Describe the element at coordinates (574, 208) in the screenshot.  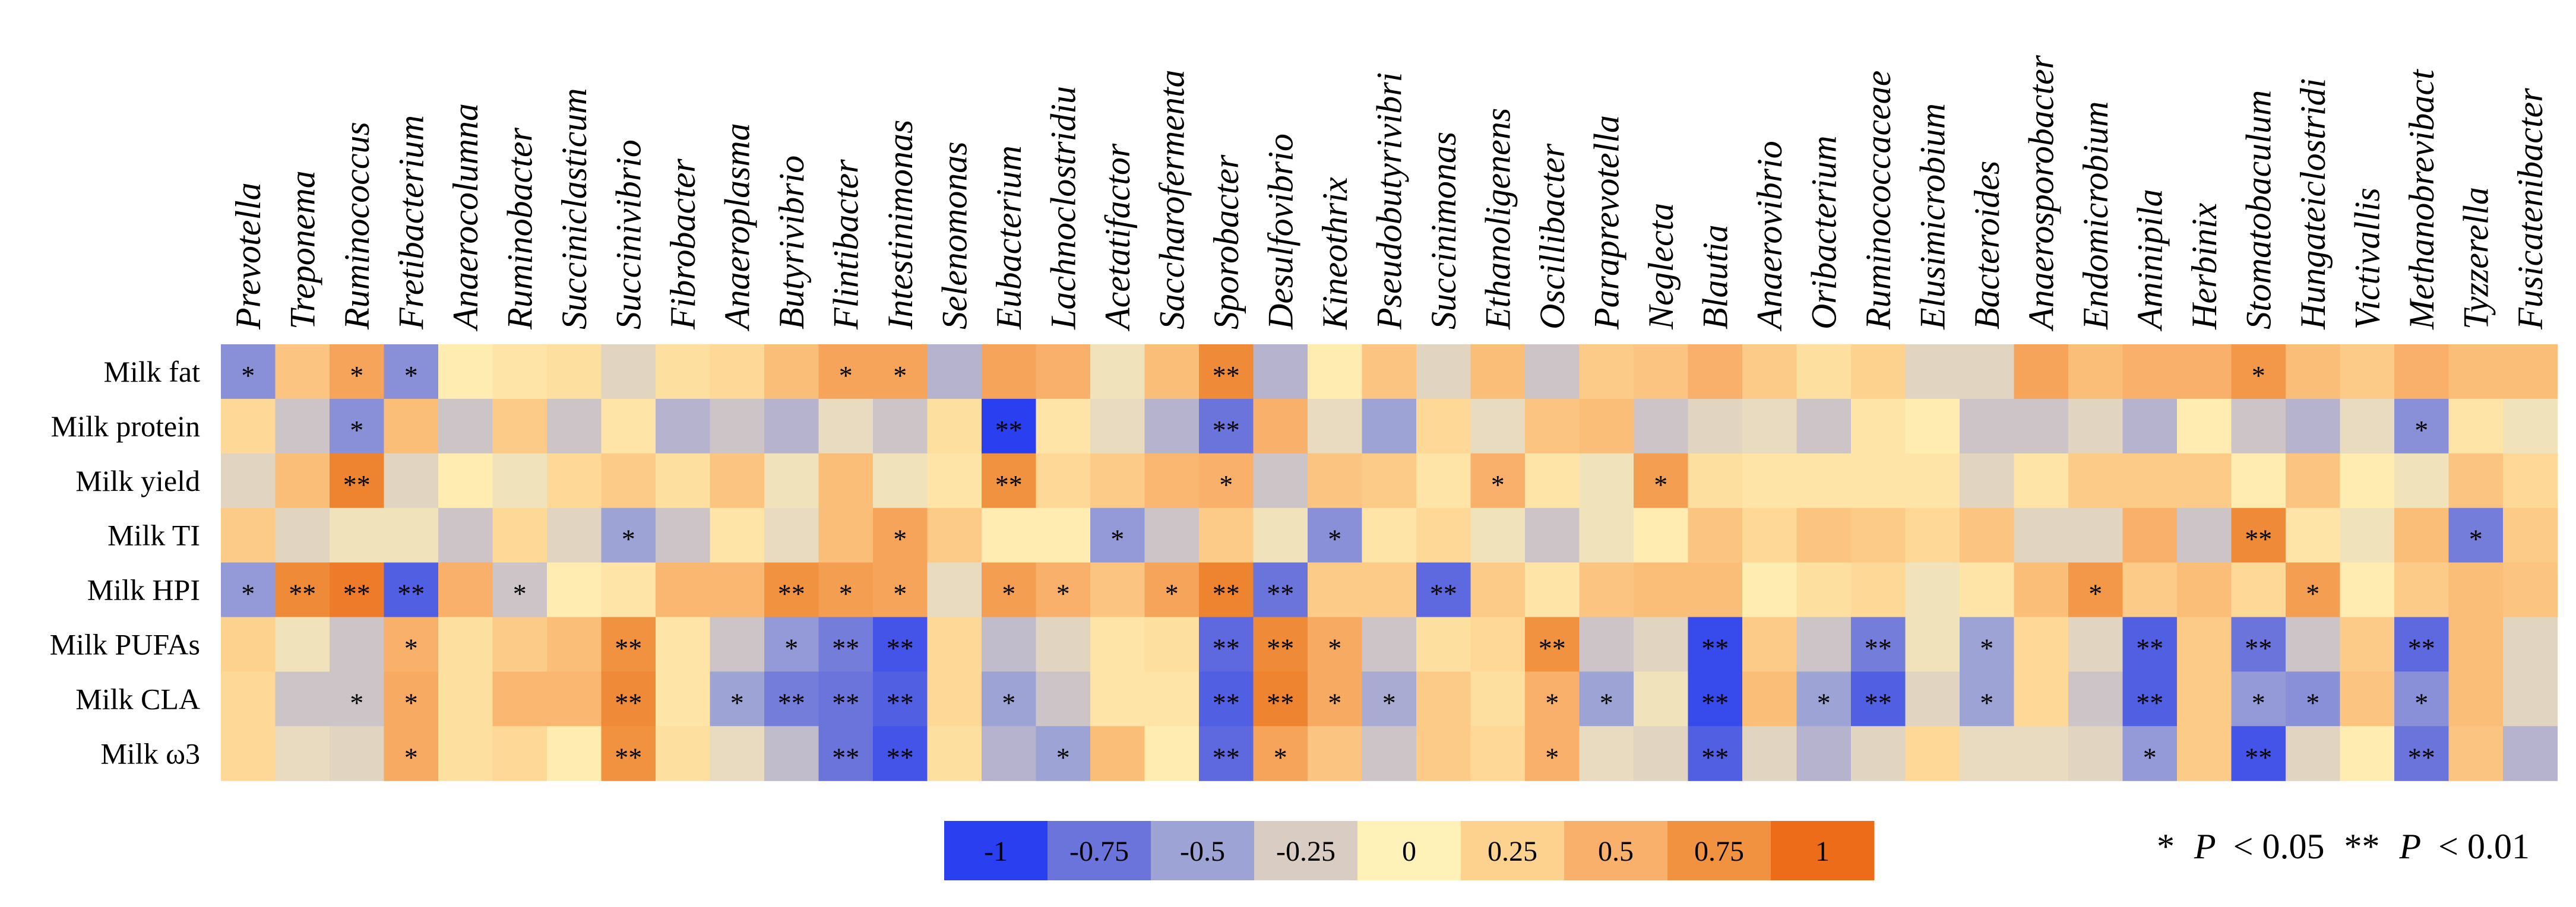
I see `column-label: Succiniclasticum` at that location.